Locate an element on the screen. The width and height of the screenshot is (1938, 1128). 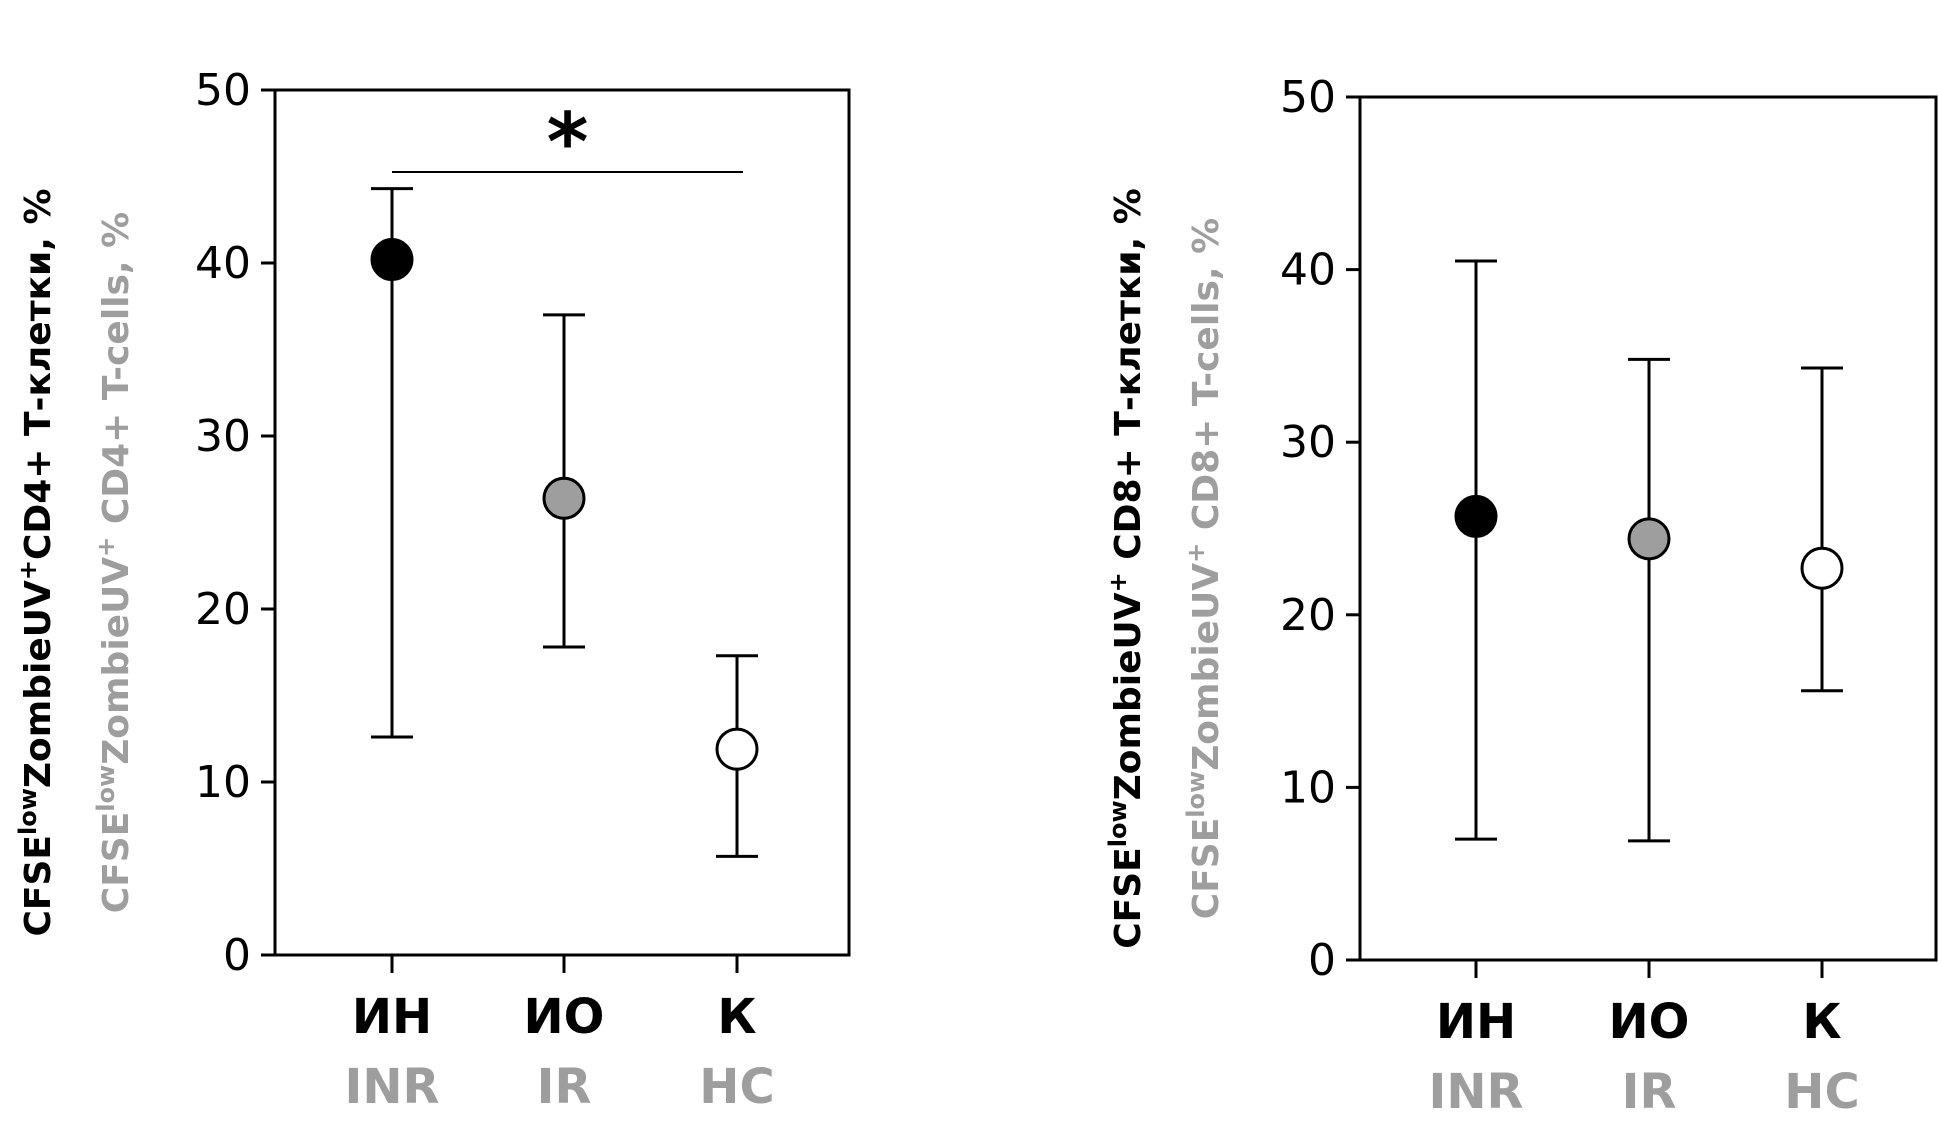
y-axis-label-en: CFSElowZombieUV+ CD4+ T-cells, % is located at coordinates (114, 562).